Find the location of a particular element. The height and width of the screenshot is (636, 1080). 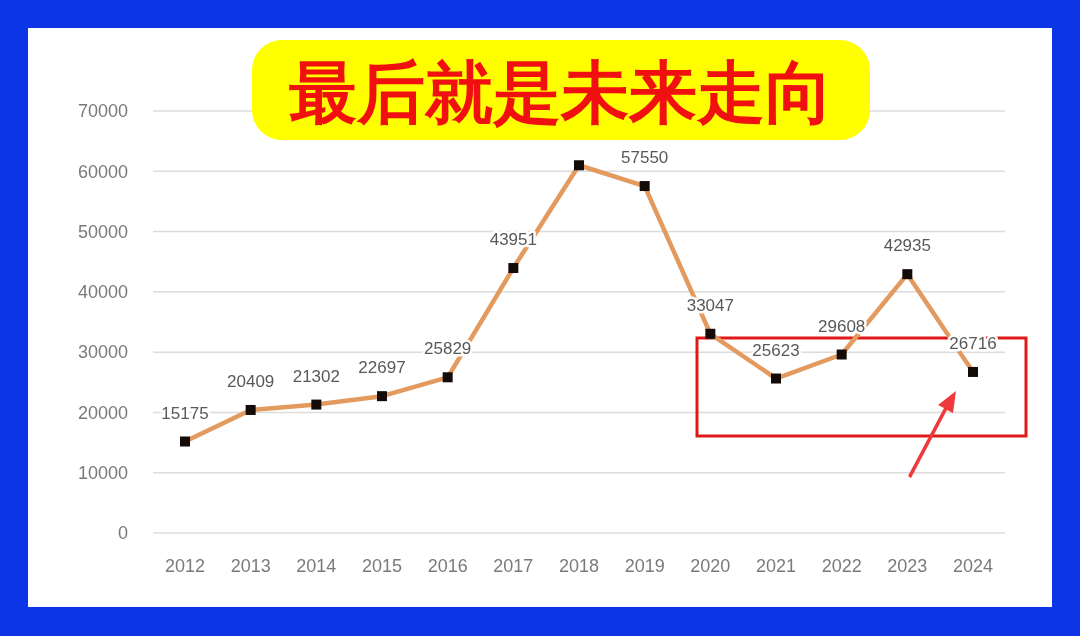

y-tick-label: 40000 is located at coordinates (102, 292).